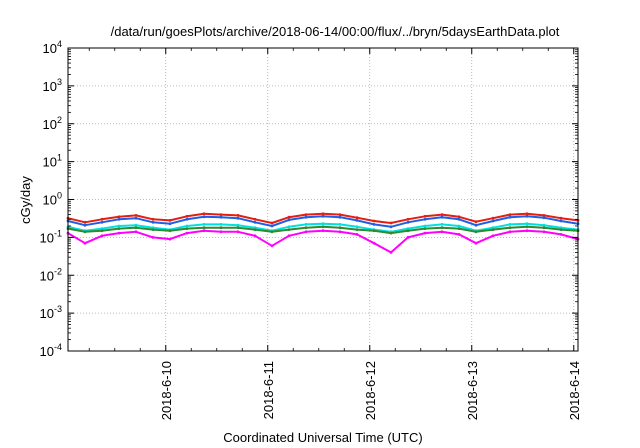 The width and height of the screenshot is (640, 448). Describe the element at coordinates (51, 236) in the screenshot. I see `y-tick-label: 10⁻¹` at that location.